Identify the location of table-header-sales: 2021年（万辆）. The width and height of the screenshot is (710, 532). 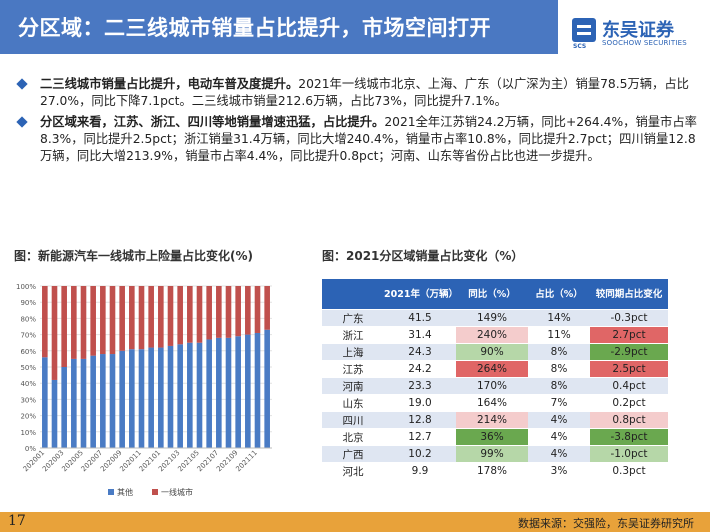
(421, 294).